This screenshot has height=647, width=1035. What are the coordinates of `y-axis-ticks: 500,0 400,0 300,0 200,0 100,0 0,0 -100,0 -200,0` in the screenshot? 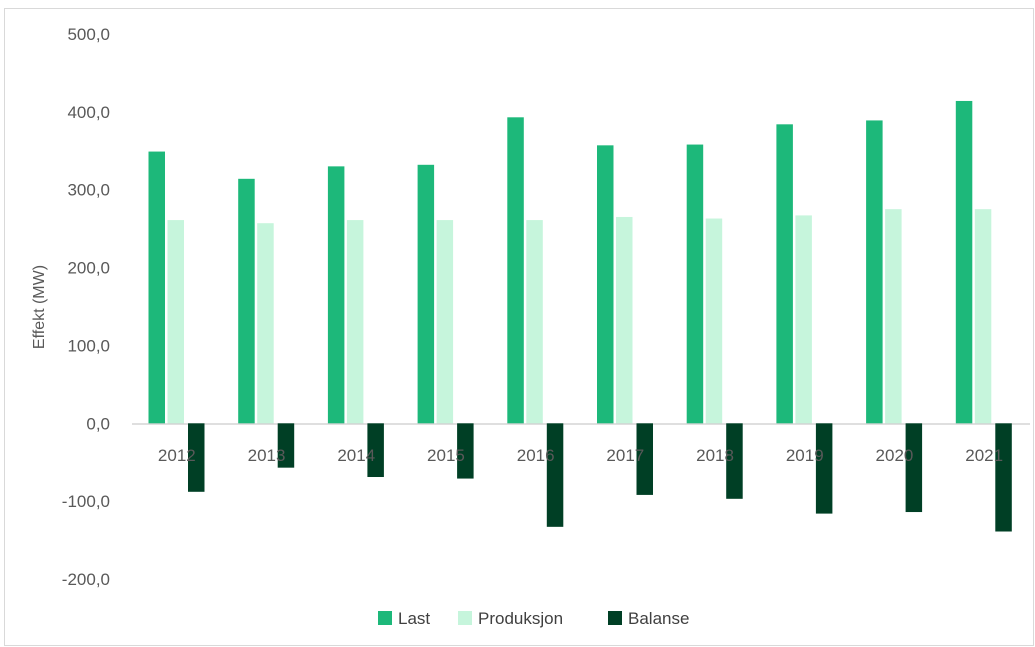 It's located at (86, 307).